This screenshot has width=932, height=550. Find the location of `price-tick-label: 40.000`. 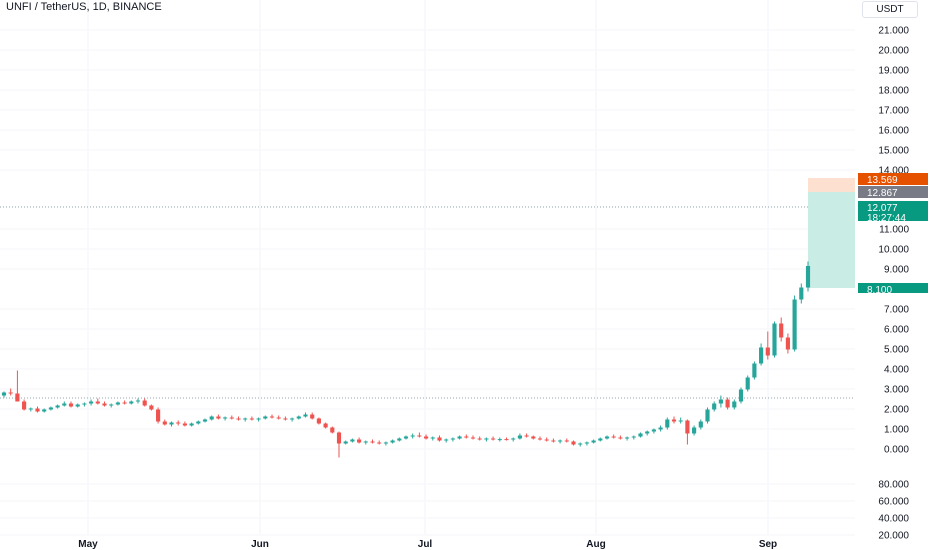

price-tick-label: 40.000 is located at coordinates (893, 519).